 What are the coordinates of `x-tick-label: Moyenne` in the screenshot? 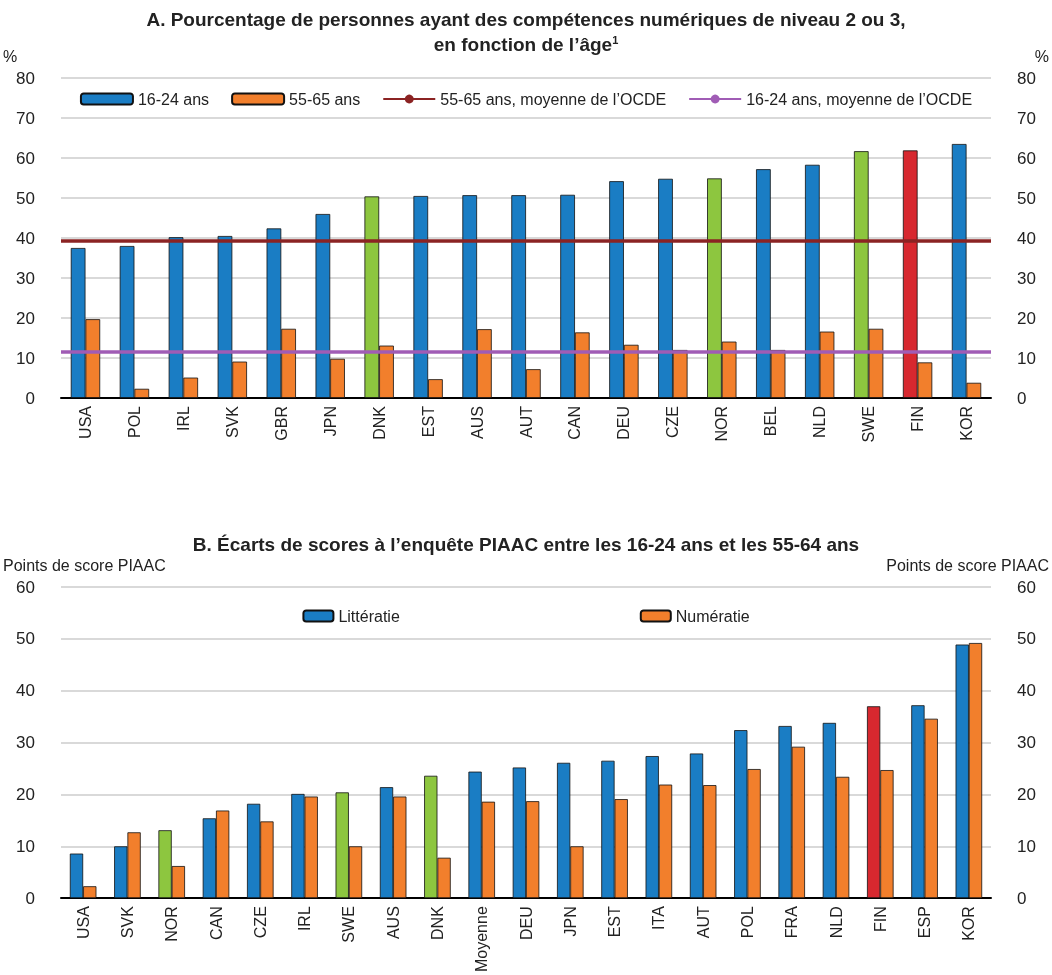 It's located at (482, 939).